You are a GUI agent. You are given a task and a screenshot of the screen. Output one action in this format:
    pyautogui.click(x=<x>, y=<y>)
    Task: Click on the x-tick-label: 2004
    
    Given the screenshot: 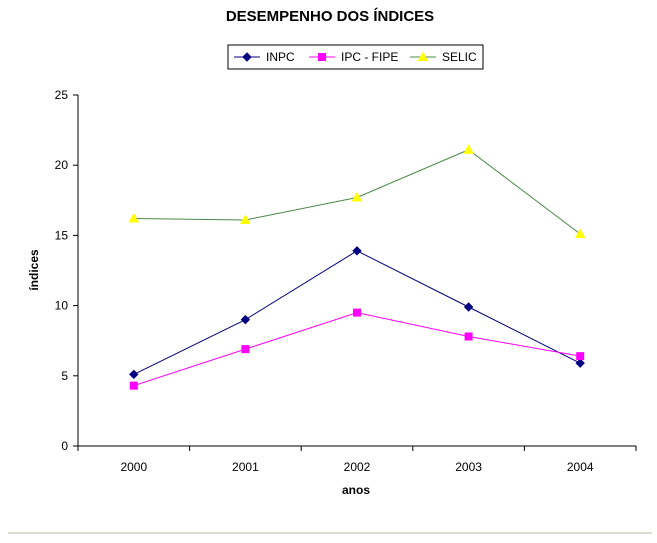 What is the action you would take?
    pyautogui.click(x=580, y=467)
    